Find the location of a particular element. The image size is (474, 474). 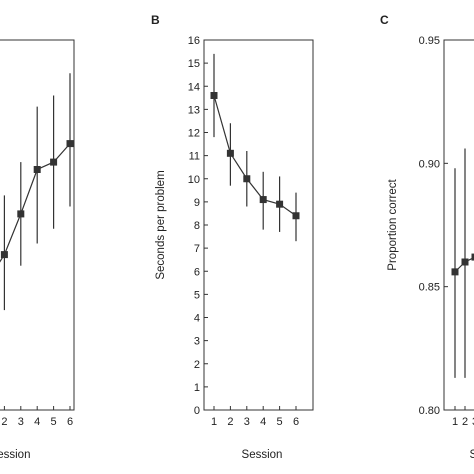

y-tick-label: 10 is located at coordinates (194, 180).